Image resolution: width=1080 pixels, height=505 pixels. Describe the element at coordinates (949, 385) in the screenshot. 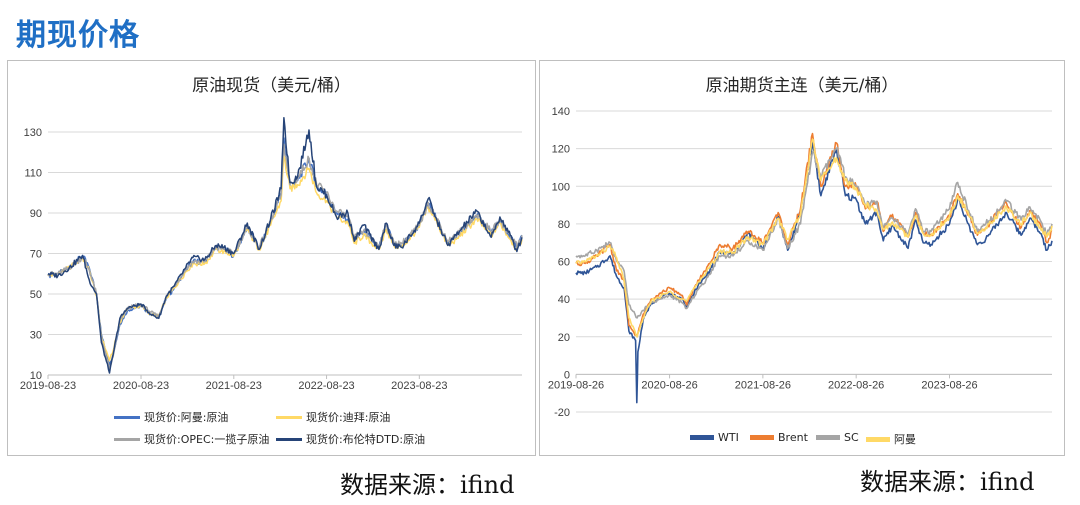

I see `x-tick-label: 2023-08-26` at that location.